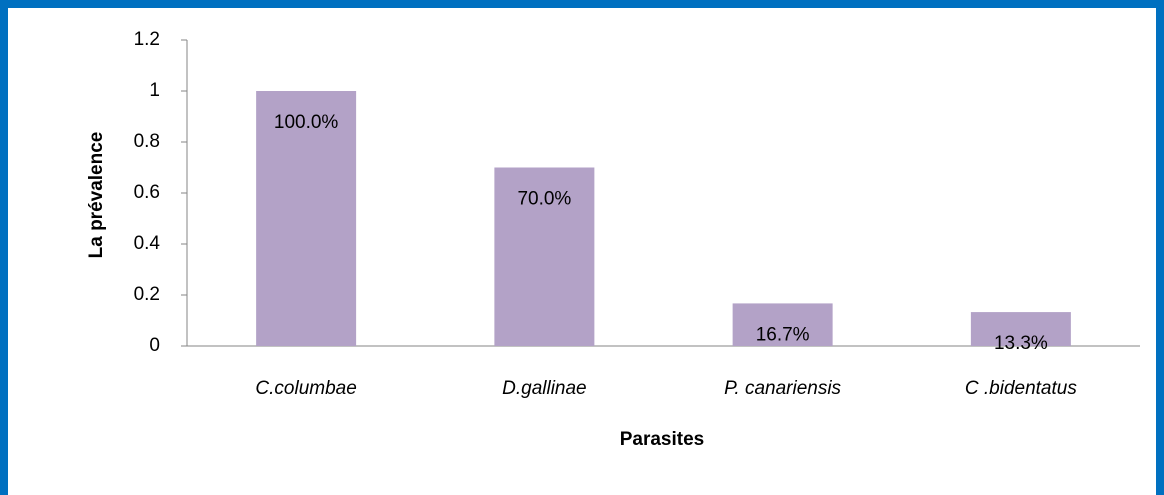 This screenshot has width=1164, height=495. What do you see at coordinates (96, 195) in the screenshot?
I see `y-axis-title: La prévalence` at bounding box center [96, 195].